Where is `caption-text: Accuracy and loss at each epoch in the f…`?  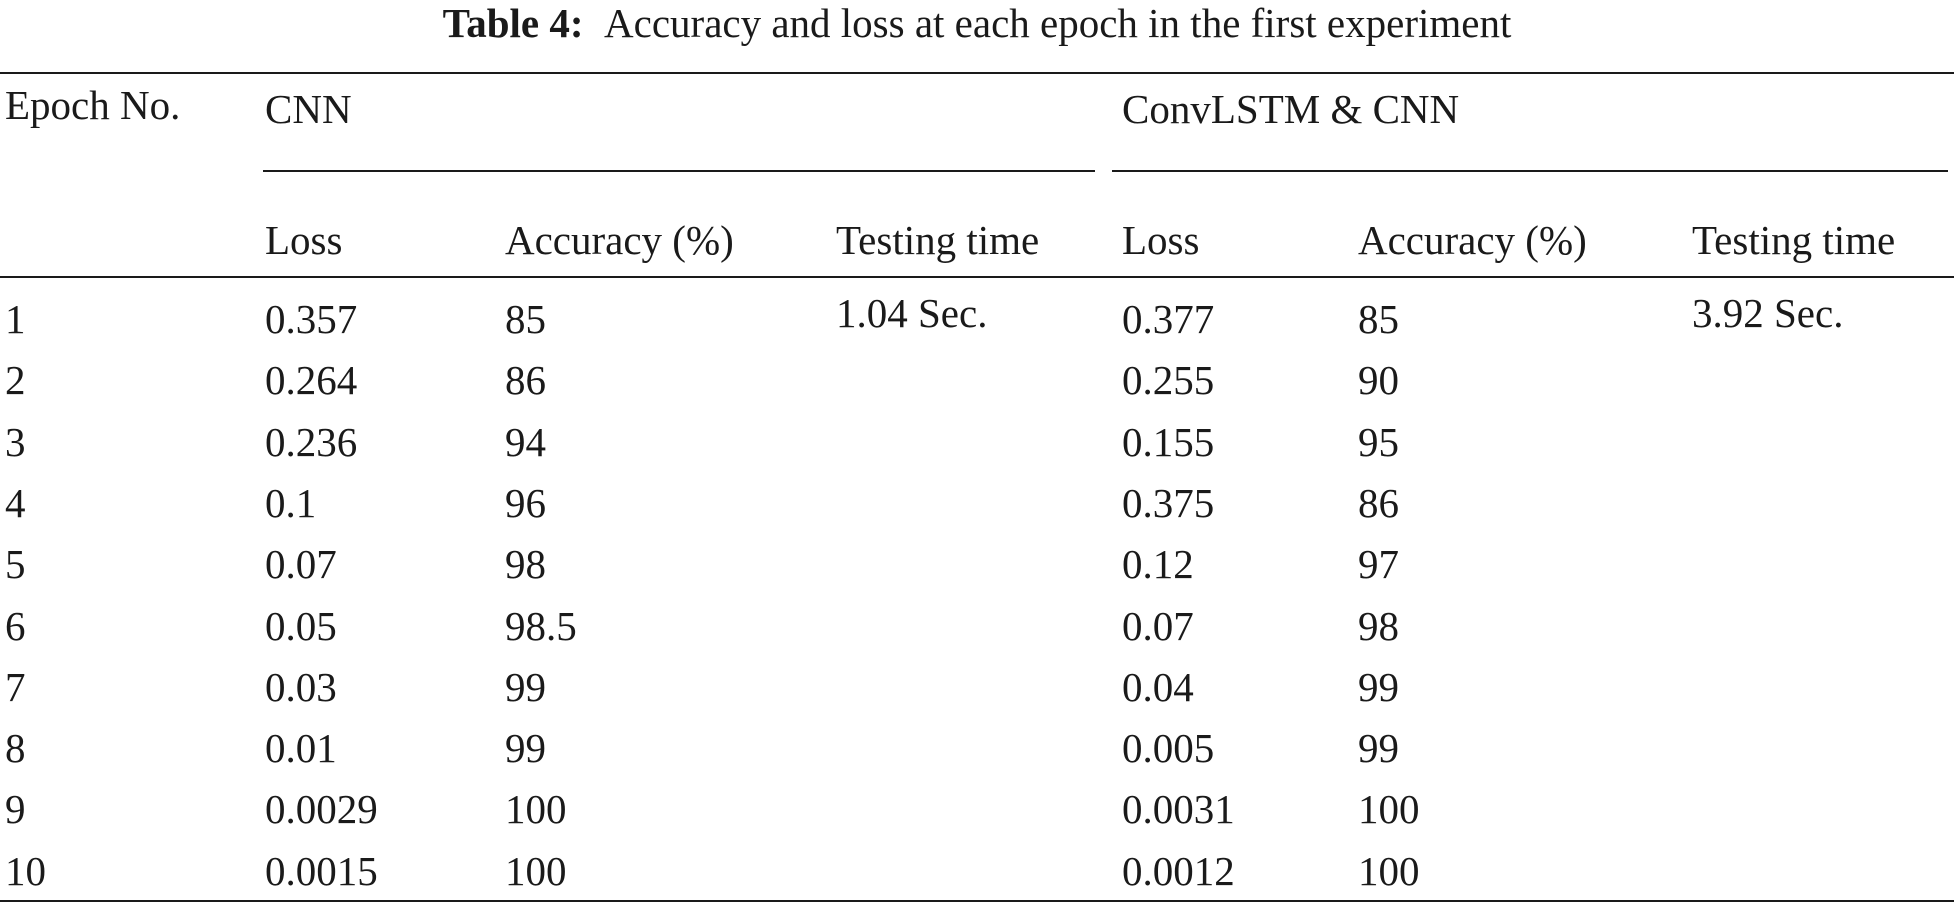
caption-text: Accuracy and loss at each epoch in the f… is located at coordinates (1058, 23).